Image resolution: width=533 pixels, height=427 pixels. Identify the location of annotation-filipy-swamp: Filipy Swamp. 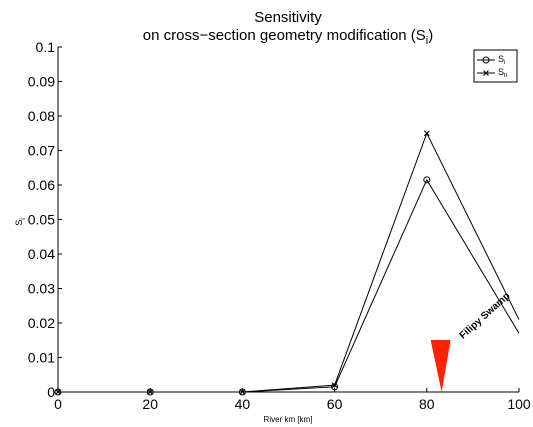
(485, 315).